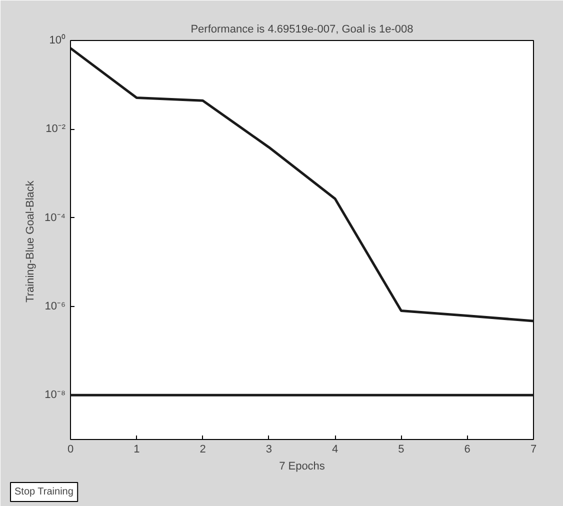 The height and width of the screenshot is (506, 563). I want to click on y-tick-label: 10⁰, so click(57, 40).